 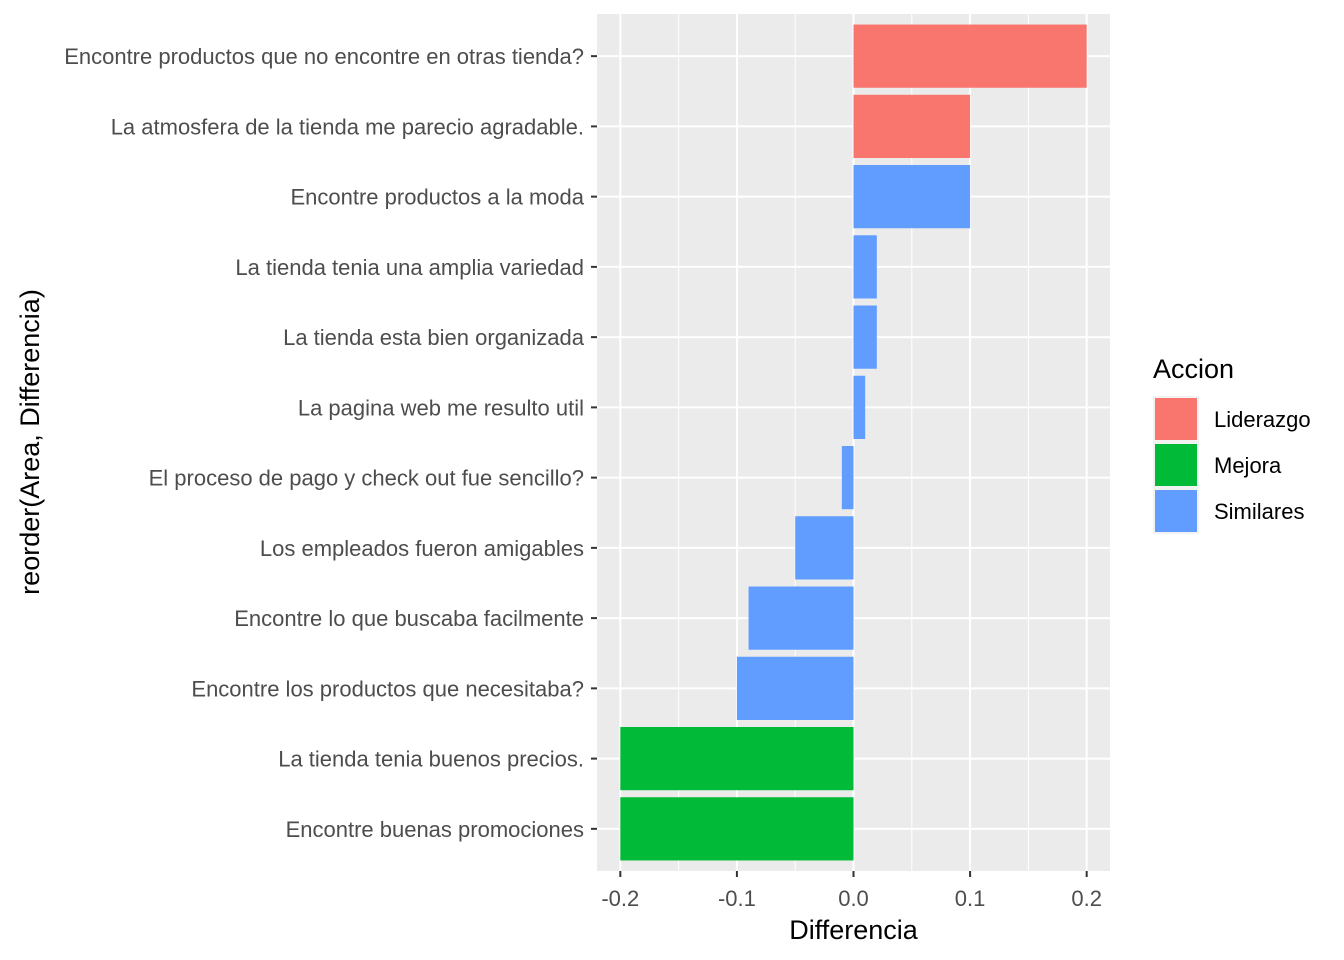 I want to click on x-axis-title: Differencia, so click(x=854, y=930).